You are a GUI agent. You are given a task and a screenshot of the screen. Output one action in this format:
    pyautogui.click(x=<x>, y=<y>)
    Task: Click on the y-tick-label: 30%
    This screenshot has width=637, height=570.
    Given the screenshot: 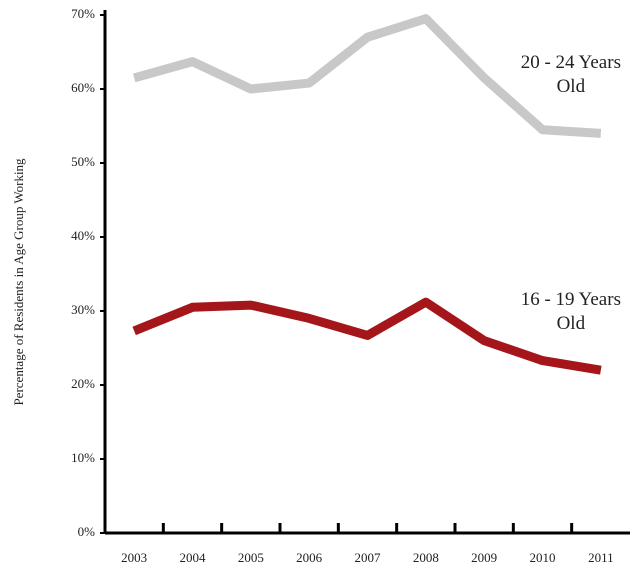 What is the action you would take?
    pyautogui.click(x=83, y=309)
    